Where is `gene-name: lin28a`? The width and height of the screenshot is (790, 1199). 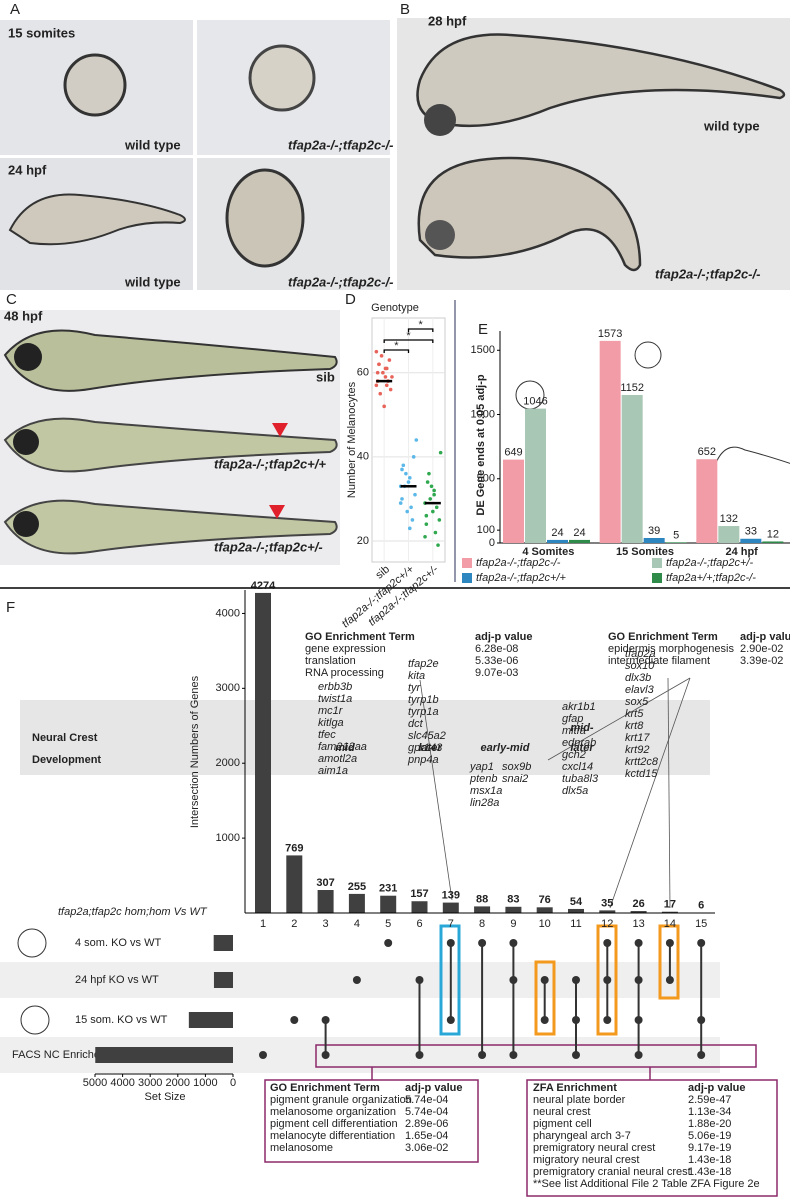
gene-name: lin28a is located at coordinates (484, 803).